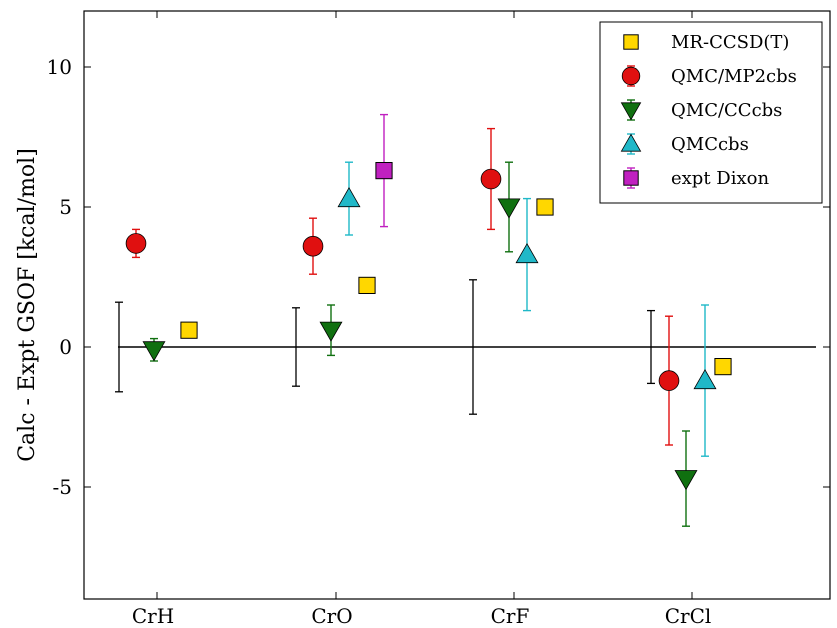 The width and height of the screenshot is (837, 628). Describe the element at coordinates (730, 42) in the screenshot. I see `legend-label: MR-CCSD(T)` at that location.